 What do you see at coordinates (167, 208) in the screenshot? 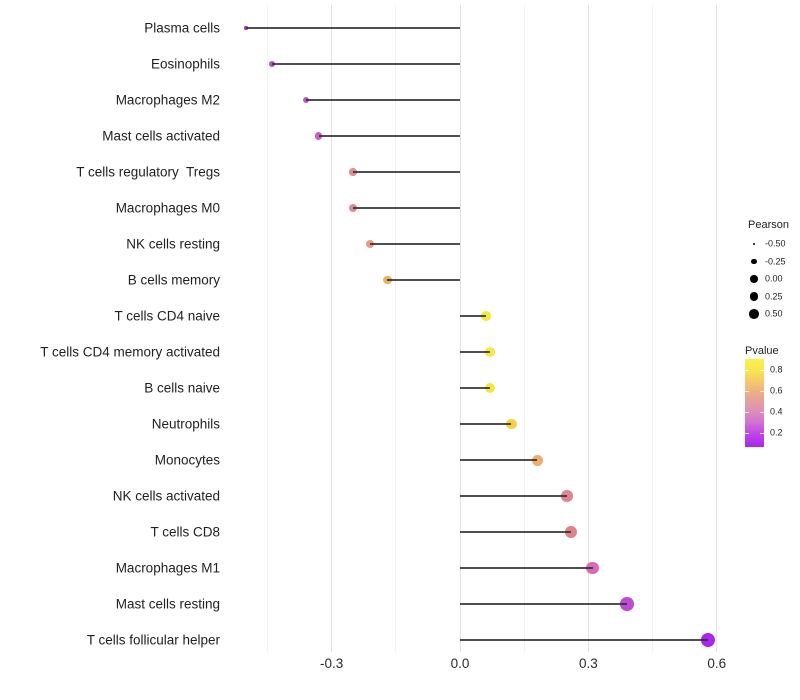
I see `y-axis-label: Macrophages M0` at bounding box center [167, 208].